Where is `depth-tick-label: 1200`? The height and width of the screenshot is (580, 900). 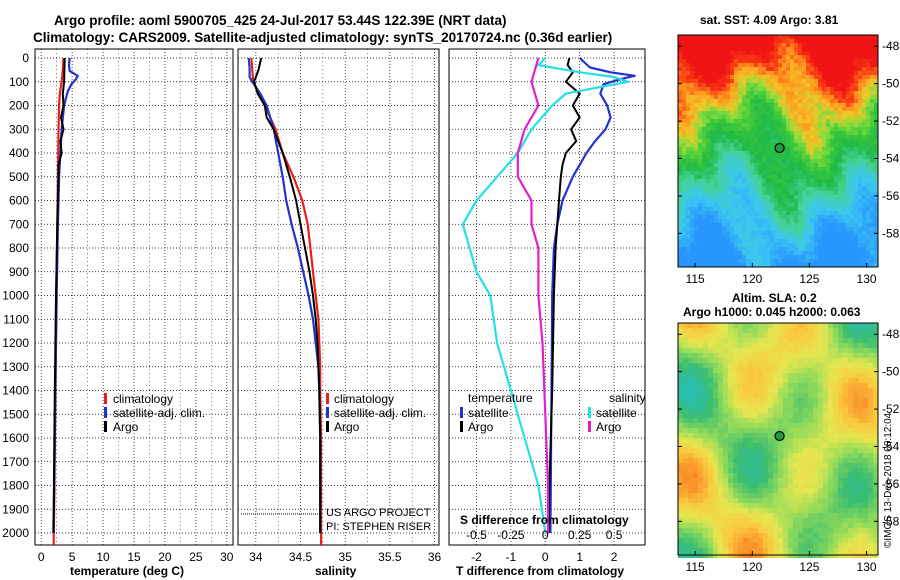 depth-tick-label: 1200 is located at coordinates (15, 343).